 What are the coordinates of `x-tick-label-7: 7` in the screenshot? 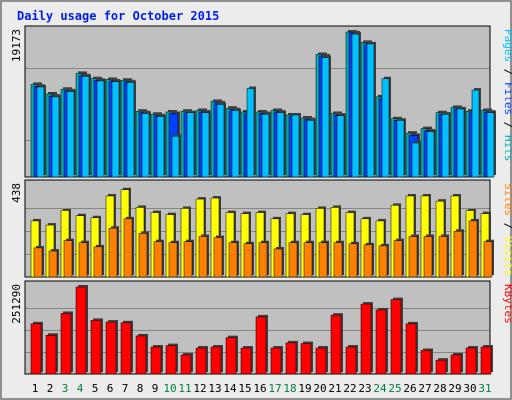 It's located at (125, 388).